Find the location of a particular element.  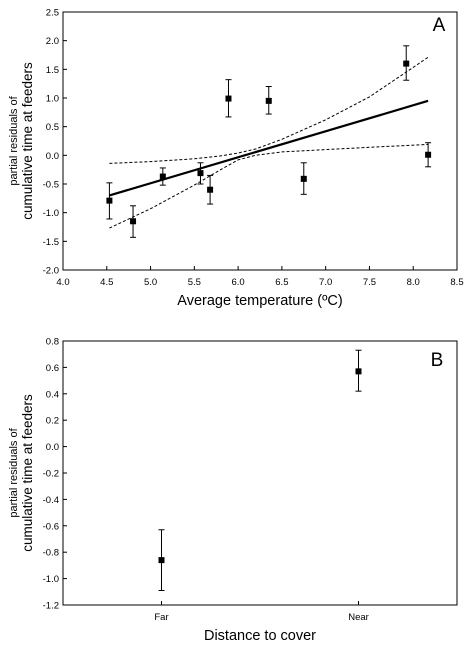

x-tick-label-a: 4.0 is located at coordinates (62, 282).